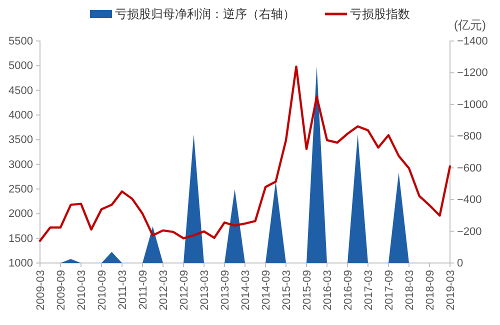  Describe the element at coordinates (469, 200) in the screenshot. I see `y2-tick-label: −400` at that location.